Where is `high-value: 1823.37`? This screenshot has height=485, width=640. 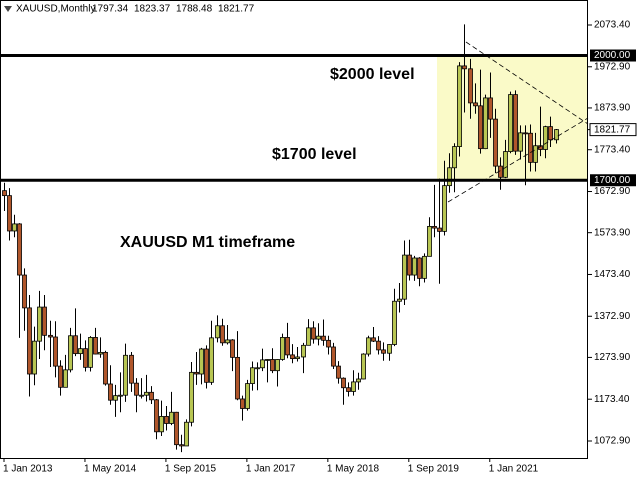 high-value: 1823.37 is located at coordinates (152, 9).